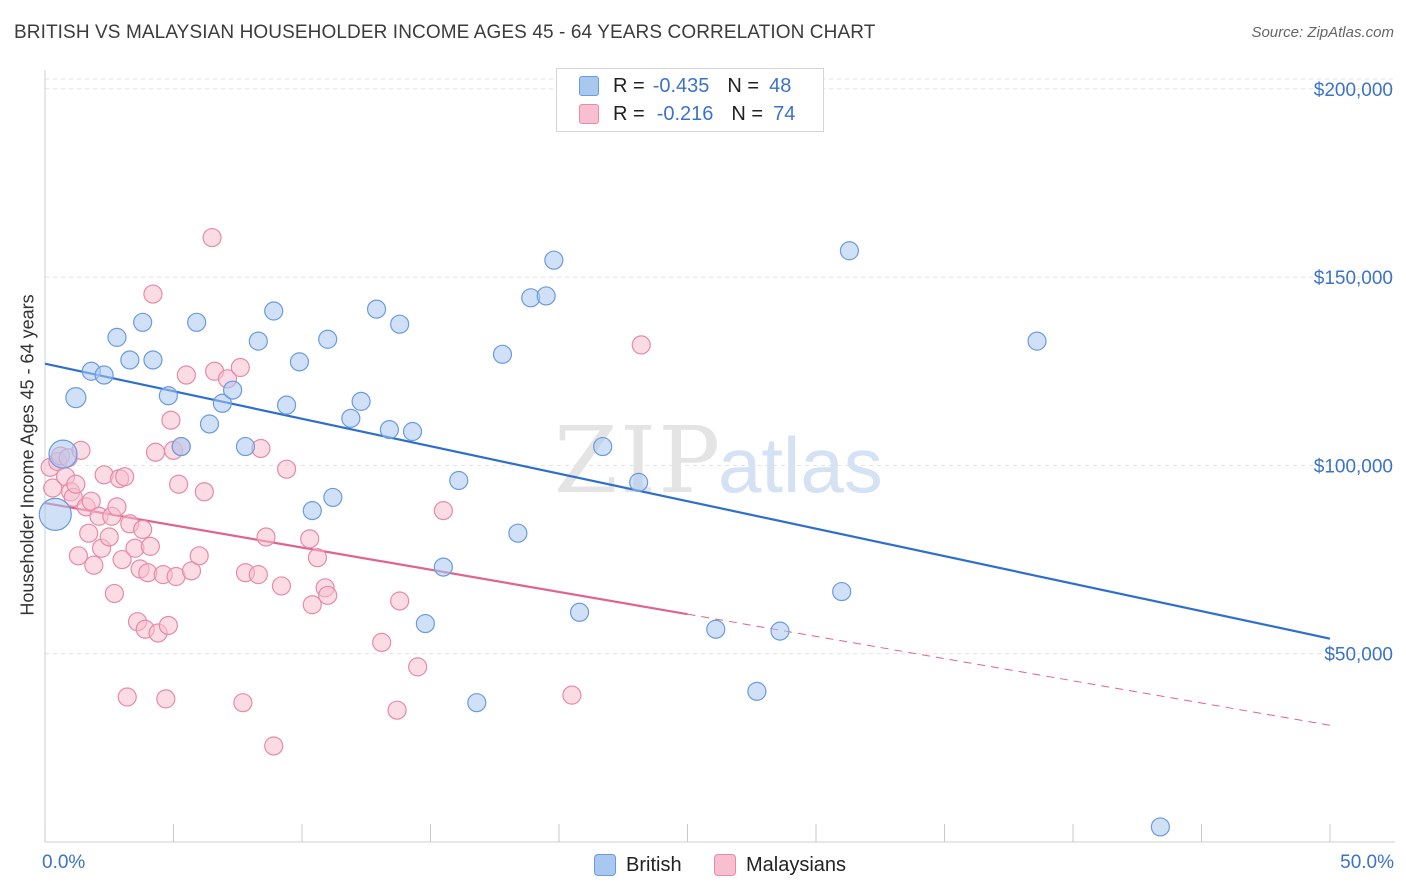  What do you see at coordinates (366, 558) in the screenshot?
I see `trend-line-malaysians` at bounding box center [366, 558].